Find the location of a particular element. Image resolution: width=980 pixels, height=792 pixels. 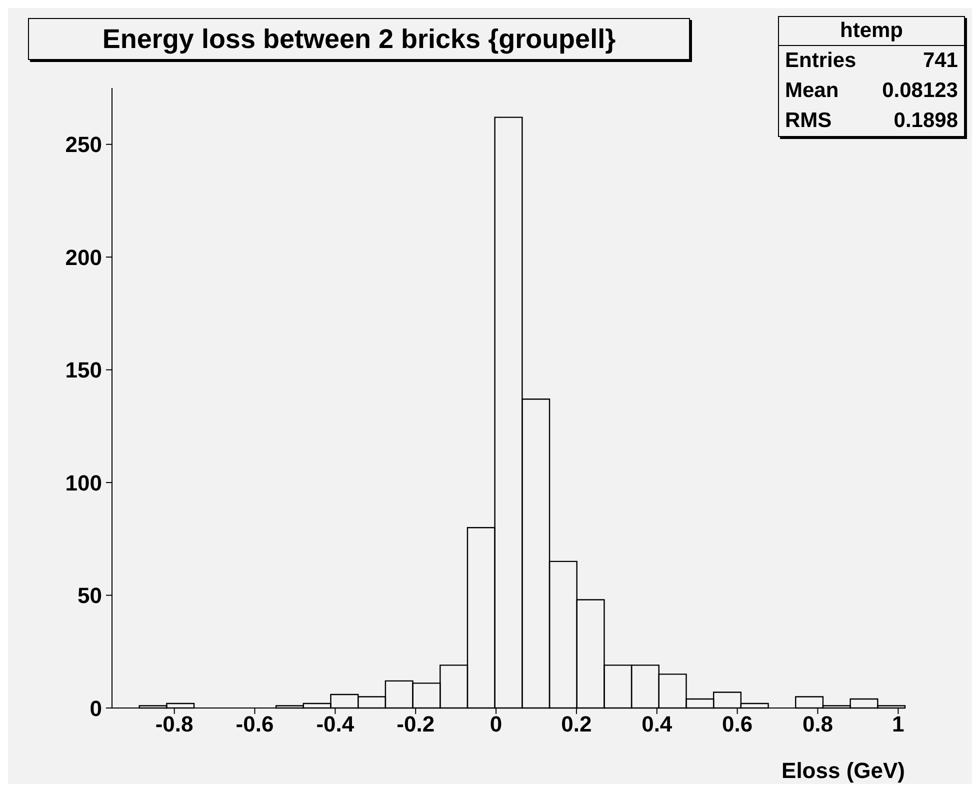

x-tick-label: 1 is located at coordinates (898, 724).